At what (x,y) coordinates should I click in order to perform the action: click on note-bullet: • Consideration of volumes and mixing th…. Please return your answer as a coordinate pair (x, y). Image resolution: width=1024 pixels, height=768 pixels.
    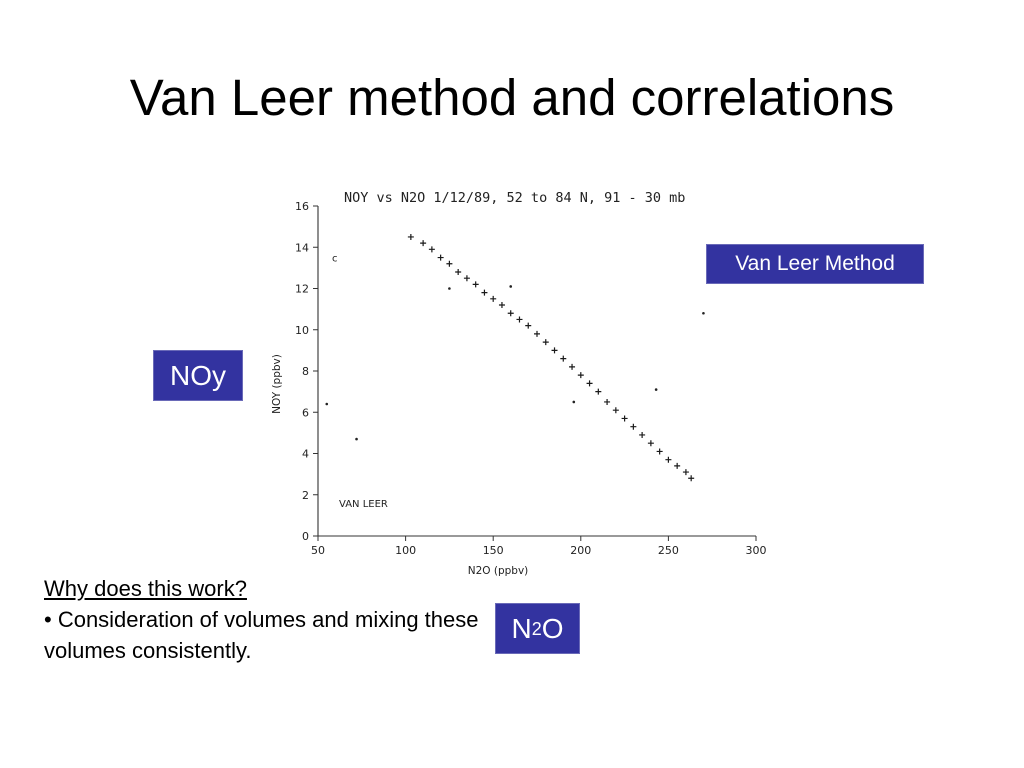
    Looking at the image, I should click on (261, 635).